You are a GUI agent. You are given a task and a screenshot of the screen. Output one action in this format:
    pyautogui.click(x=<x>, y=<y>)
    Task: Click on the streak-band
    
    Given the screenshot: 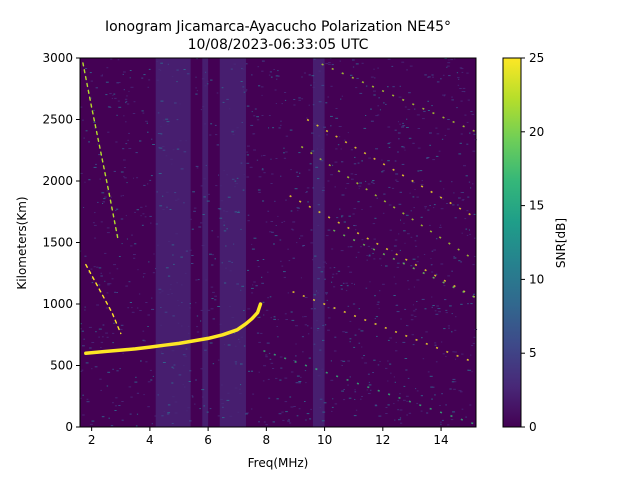 What is the action you would take?
    pyautogui.click(x=388, y=203)
    